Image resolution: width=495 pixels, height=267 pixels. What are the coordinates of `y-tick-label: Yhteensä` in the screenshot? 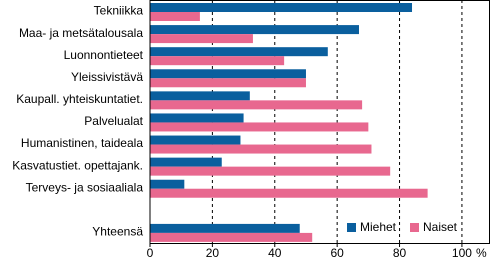 It's located at (117, 232).